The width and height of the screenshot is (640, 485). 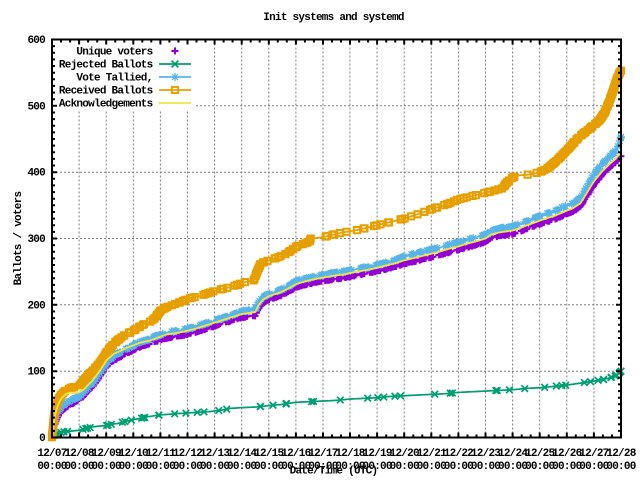 I want to click on svg-text: 12/20, so click(x=404, y=454).